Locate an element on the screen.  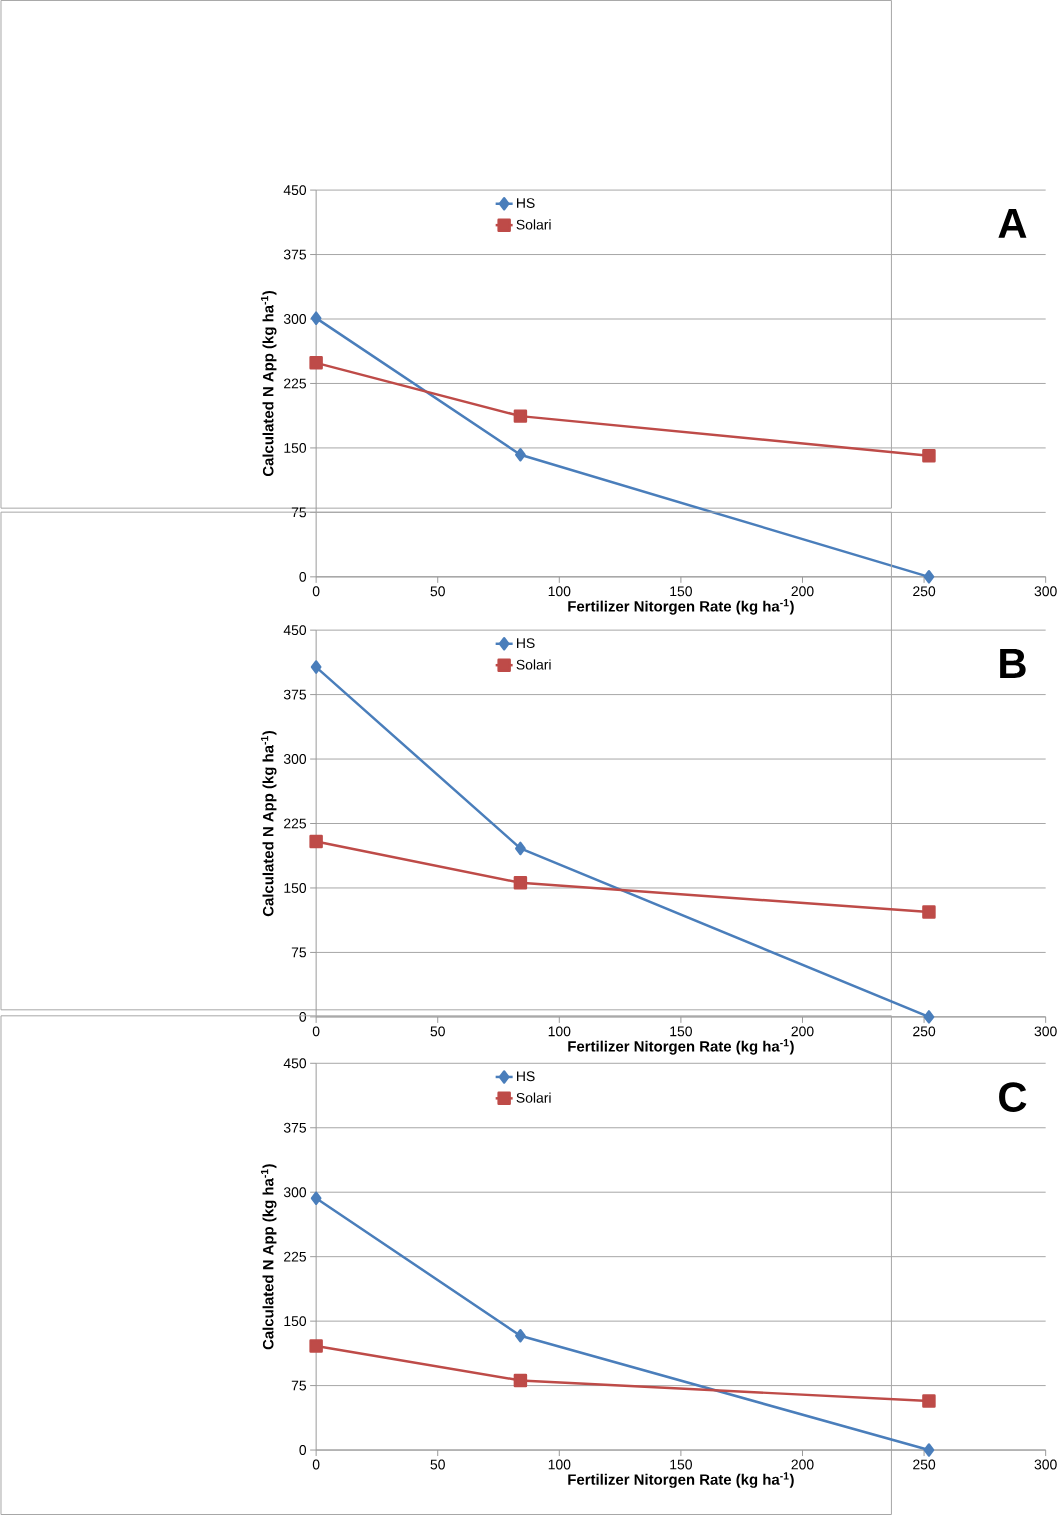
annotation: A is located at coordinates (1012, 223).